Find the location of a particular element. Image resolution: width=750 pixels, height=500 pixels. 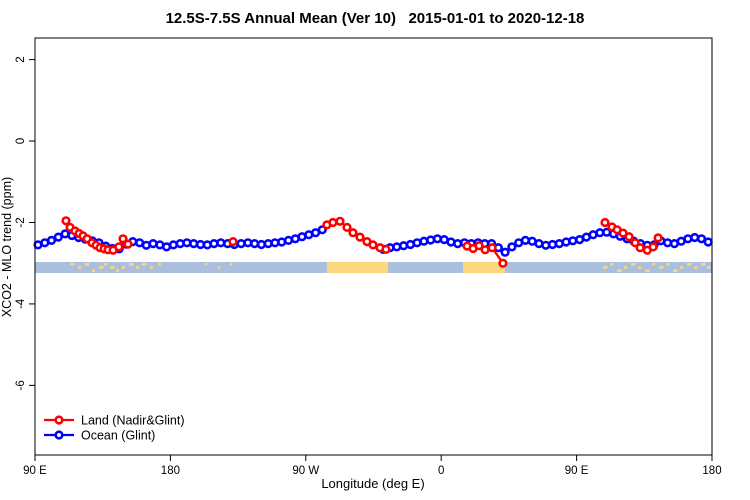

land-series is located at coordinates (362, 242).